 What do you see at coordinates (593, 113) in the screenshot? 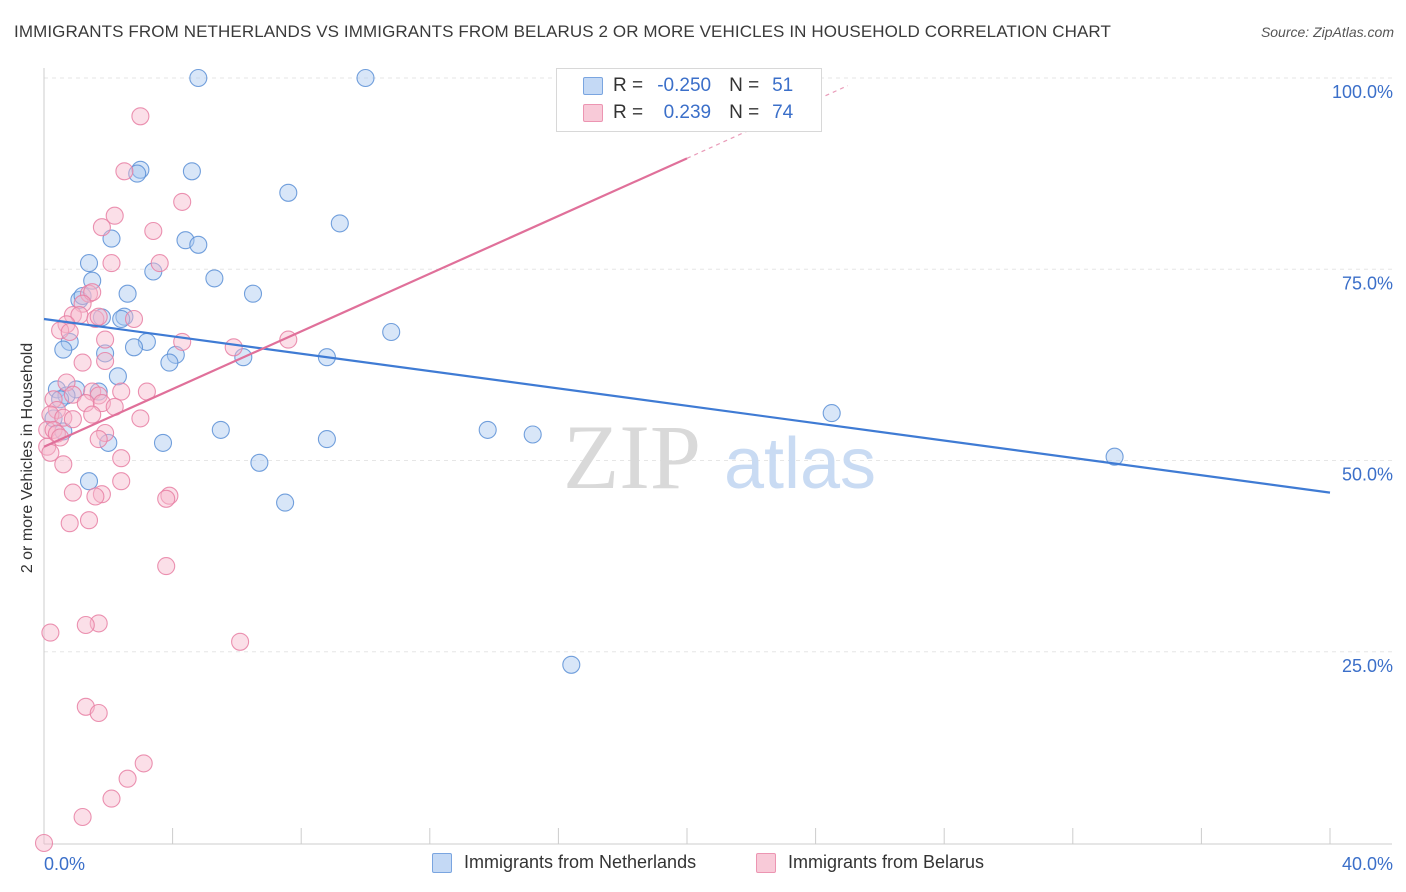
I see `legend-swatch-belarus` at bounding box center [593, 113].